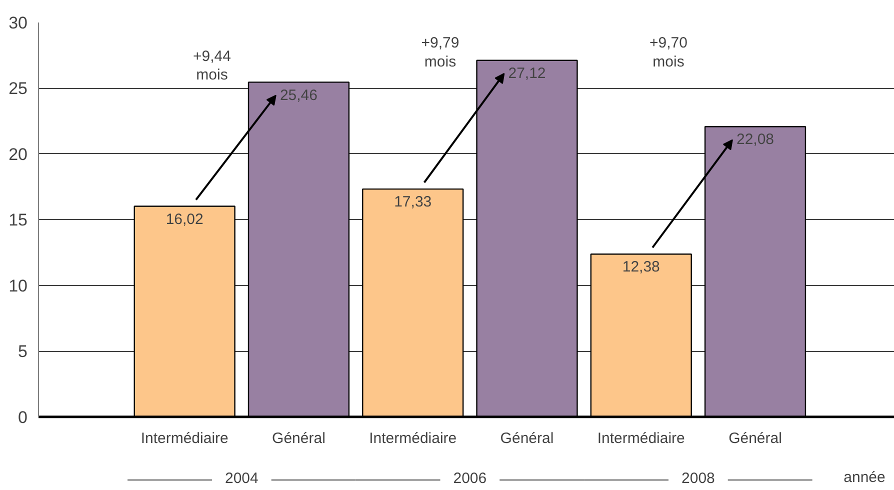 This screenshot has width=894, height=490. What do you see at coordinates (527, 73) in the screenshot?
I see `data-label: 27,12` at bounding box center [527, 73].